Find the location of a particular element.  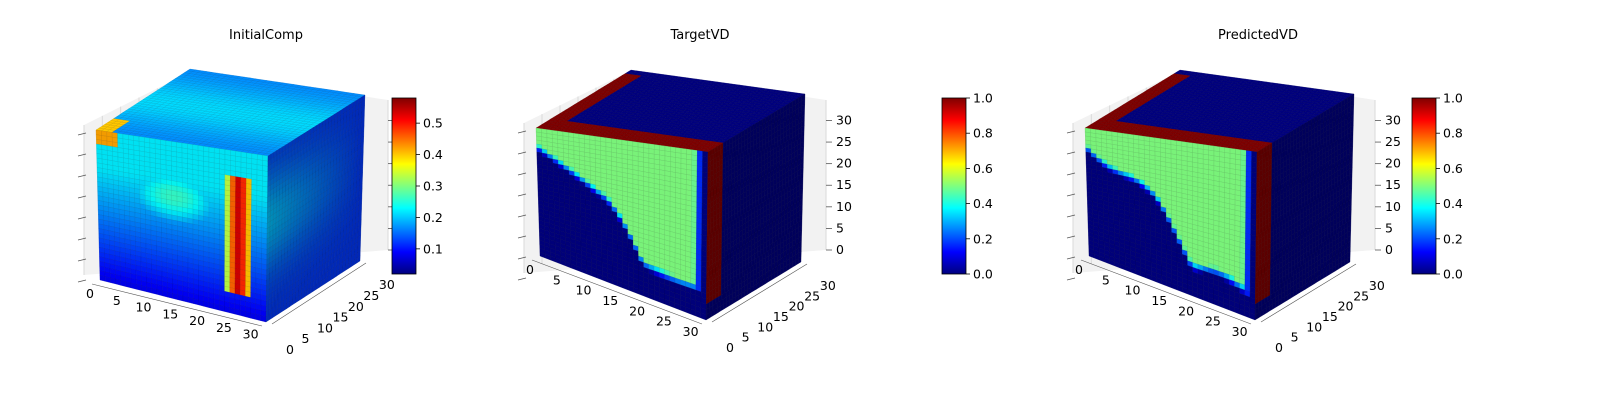

panel-title: TargetVD is located at coordinates (699, 35).